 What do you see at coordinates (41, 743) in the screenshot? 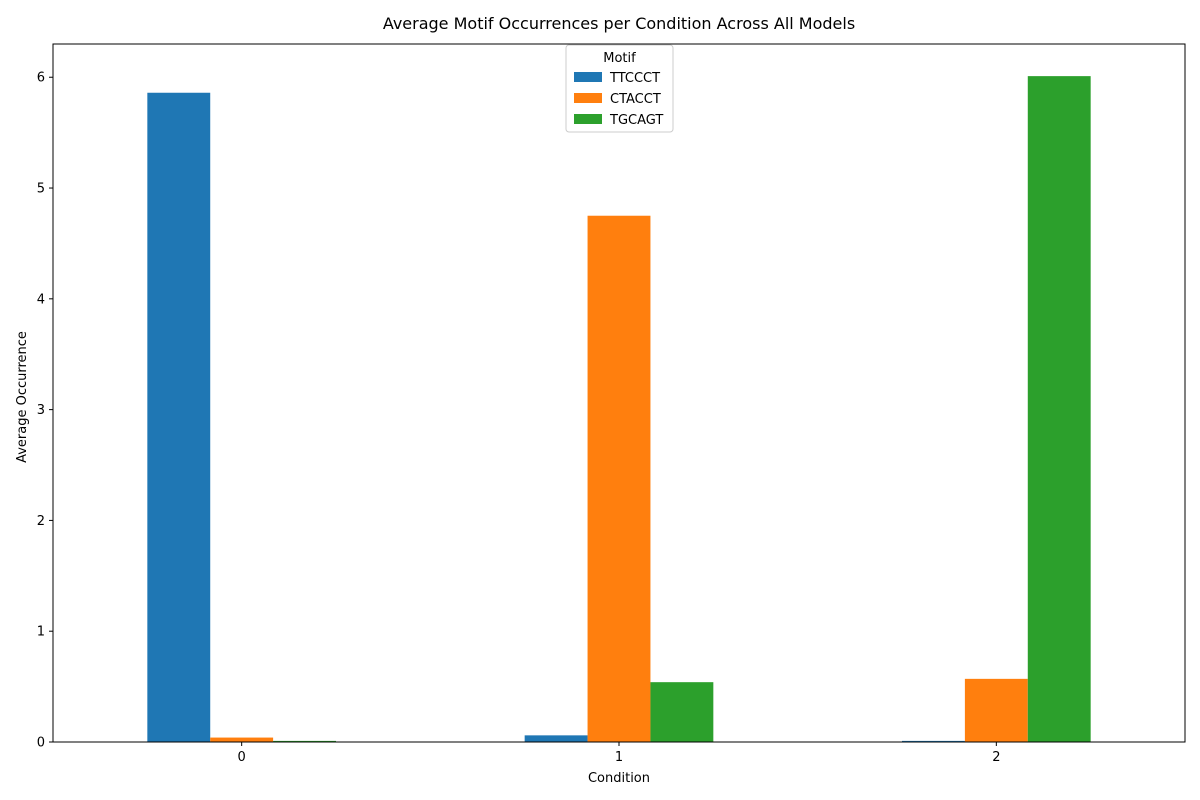
I see `y-tick-label: 0` at bounding box center [41, 743].